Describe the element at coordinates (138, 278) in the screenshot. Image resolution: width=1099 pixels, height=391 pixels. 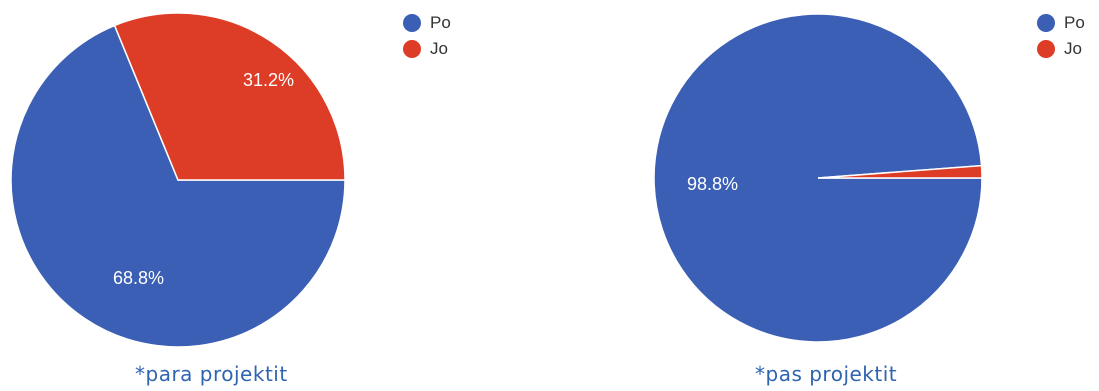
I see `slice-label-po: 68.8%` at that location.